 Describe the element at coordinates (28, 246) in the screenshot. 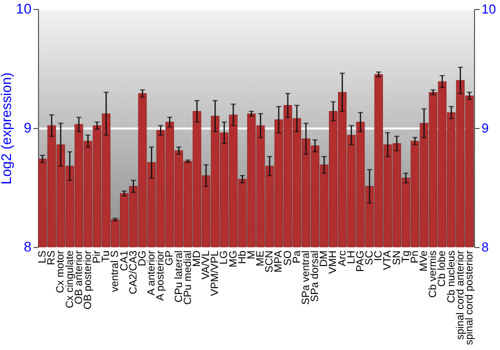

I see `y-tick-label: 8` at that location.